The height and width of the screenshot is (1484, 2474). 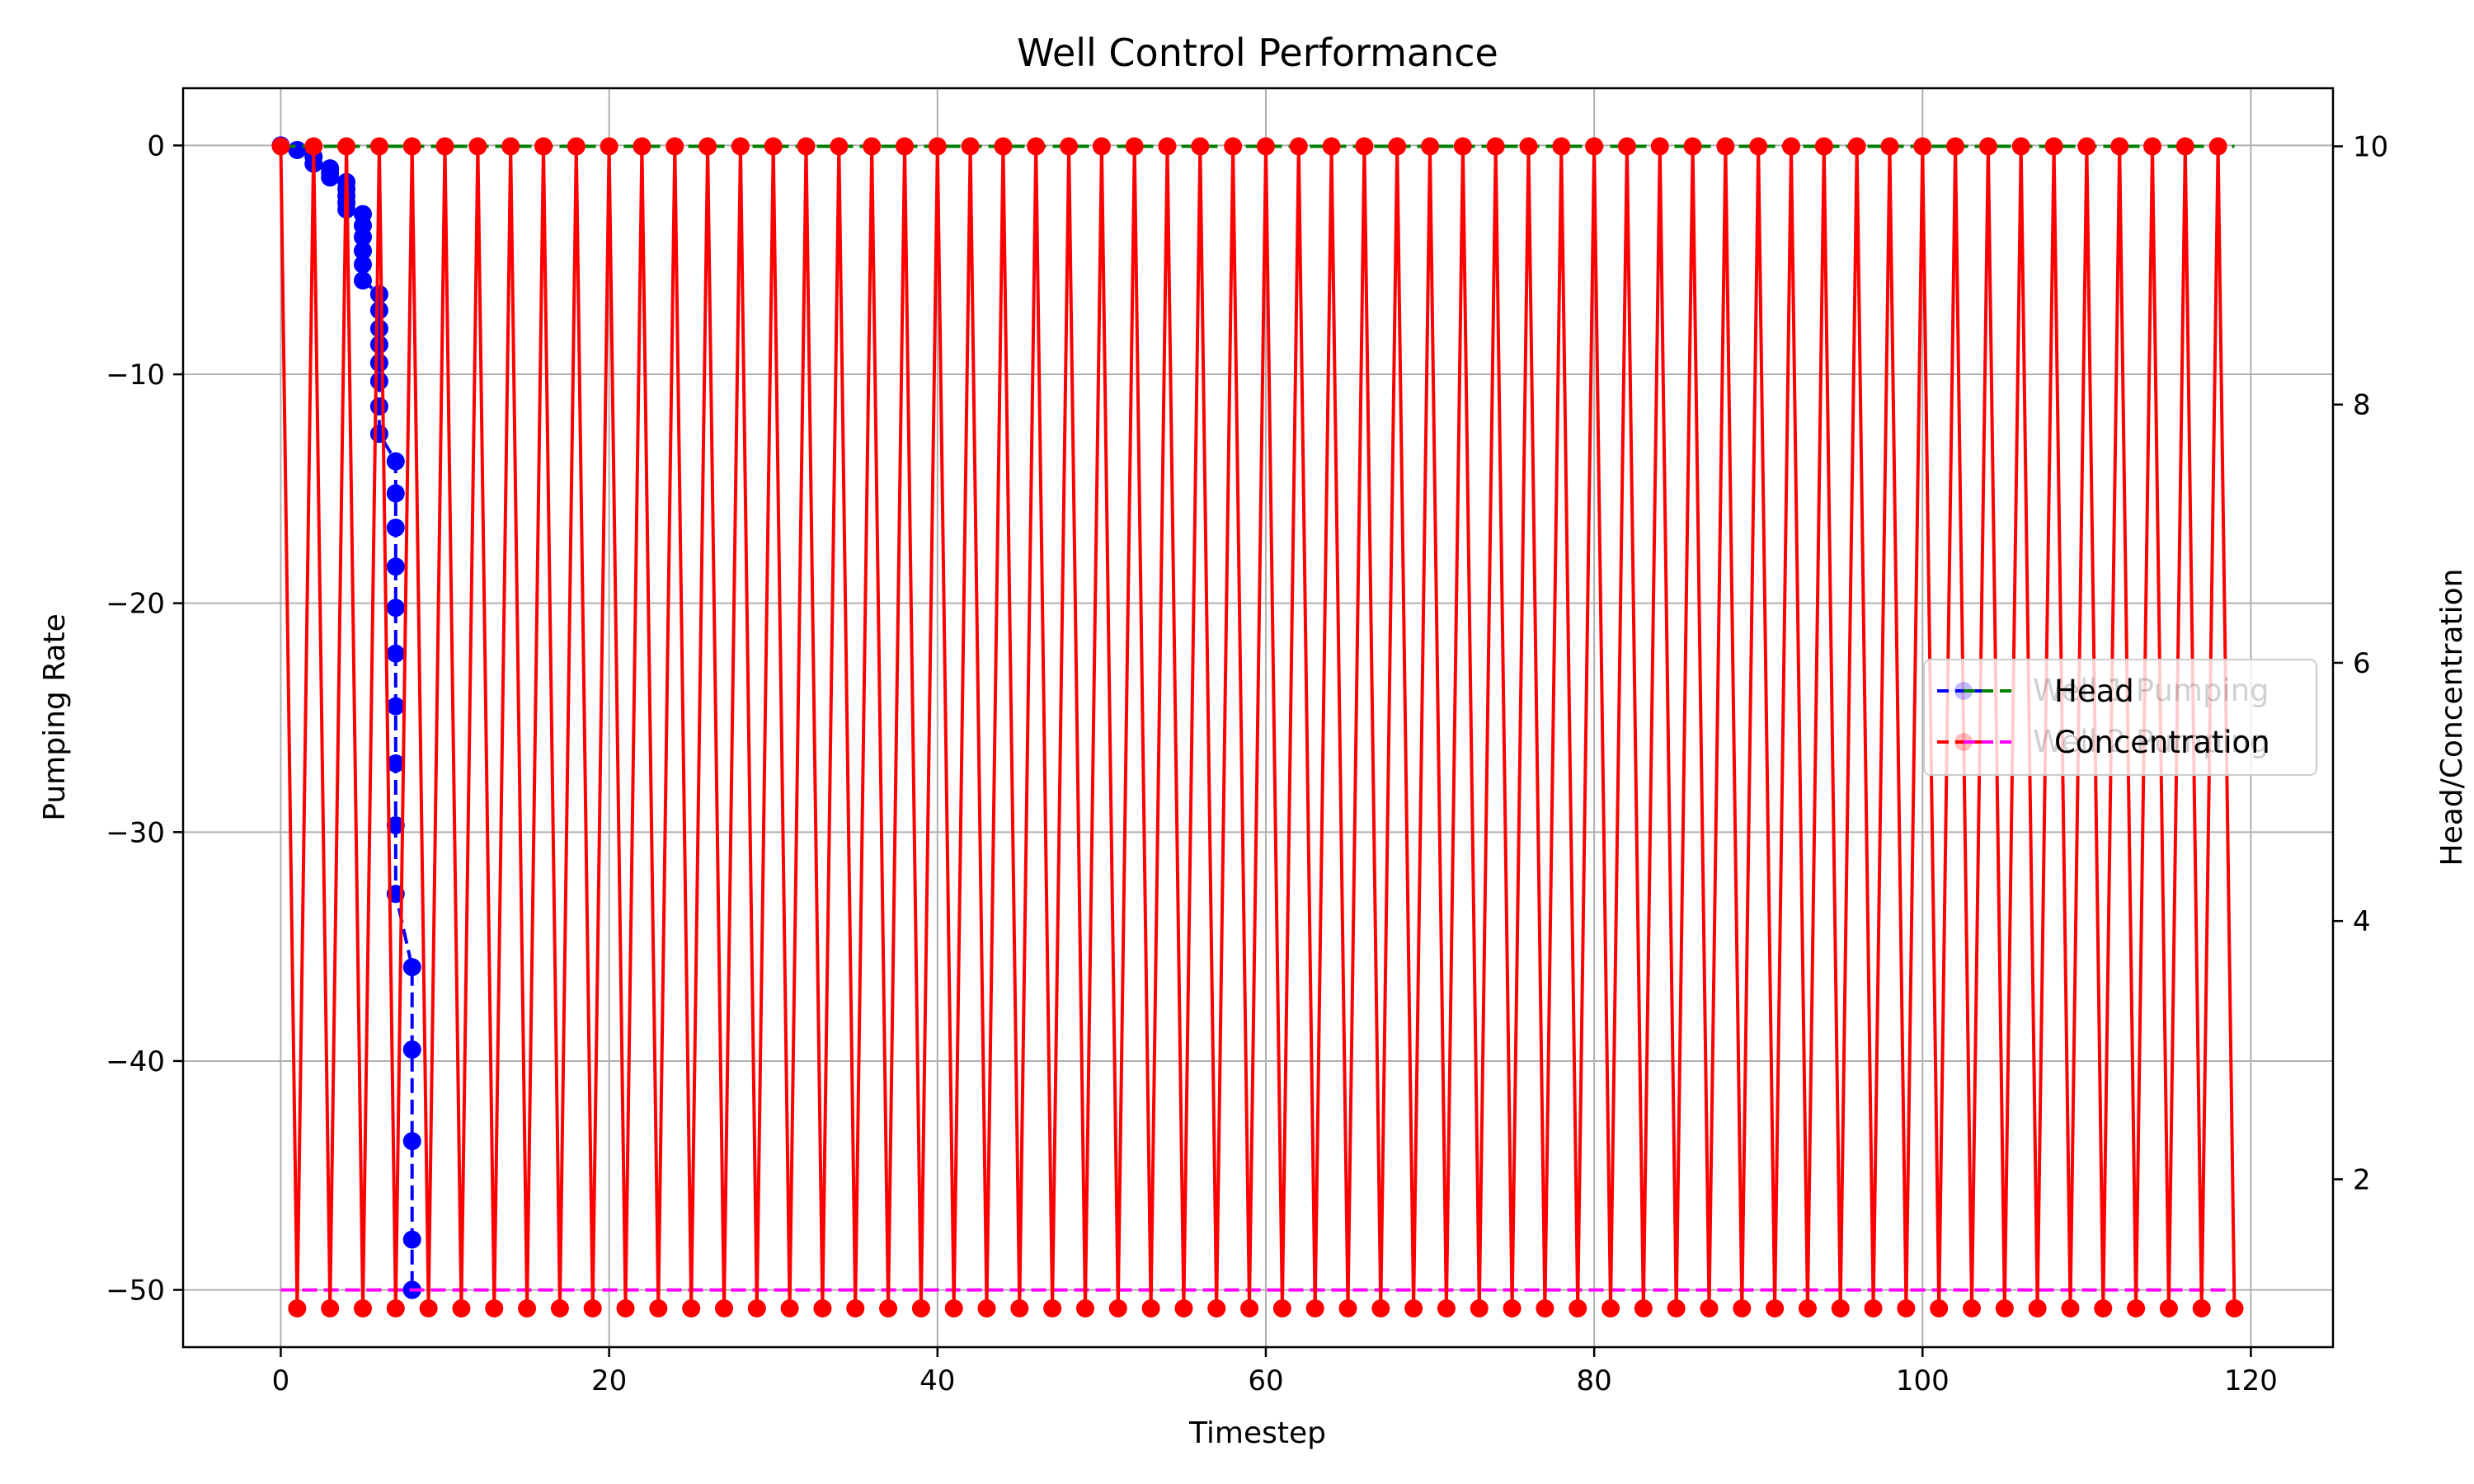 I want to click on y2-tick-label: 2, so click(x=2362, y=1179).